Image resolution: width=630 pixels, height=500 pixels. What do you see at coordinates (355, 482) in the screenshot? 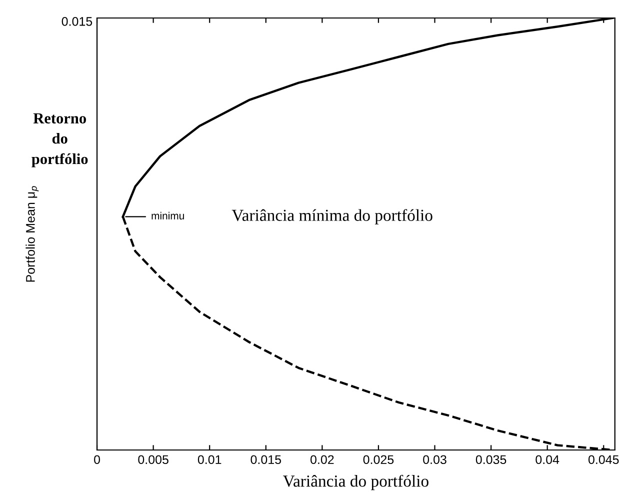
I see `x-axis-title: Variância do portfólio` at bounding box center [355, 482].